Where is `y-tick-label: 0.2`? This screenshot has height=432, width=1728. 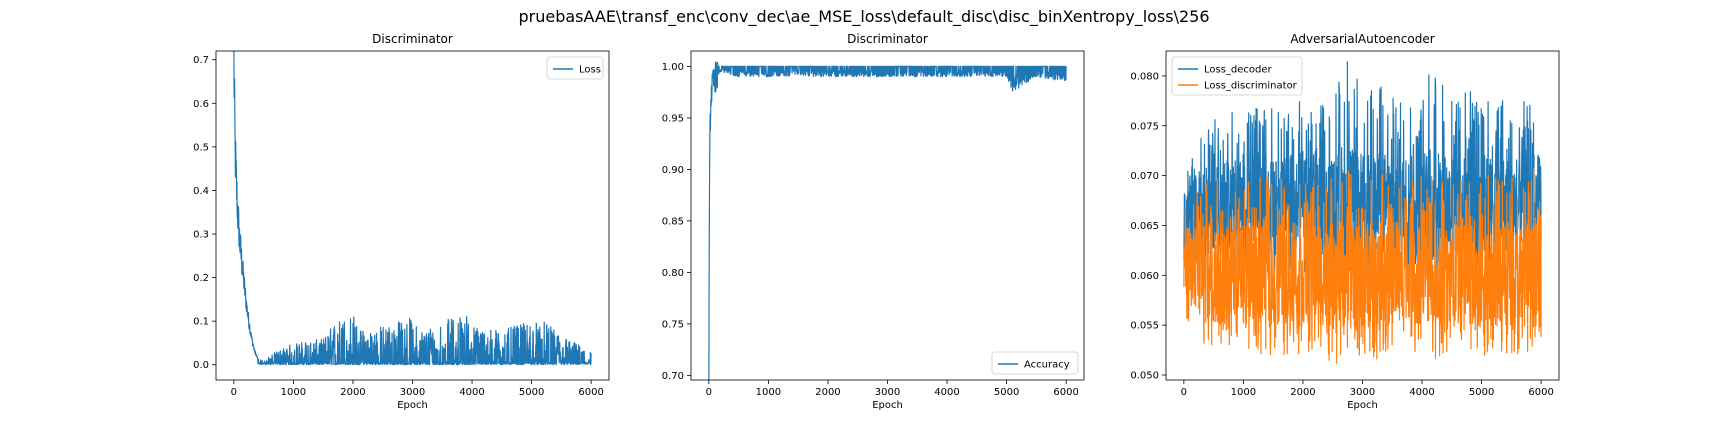
y-tick-label: 0.2 is located at coordinates (201, 278).